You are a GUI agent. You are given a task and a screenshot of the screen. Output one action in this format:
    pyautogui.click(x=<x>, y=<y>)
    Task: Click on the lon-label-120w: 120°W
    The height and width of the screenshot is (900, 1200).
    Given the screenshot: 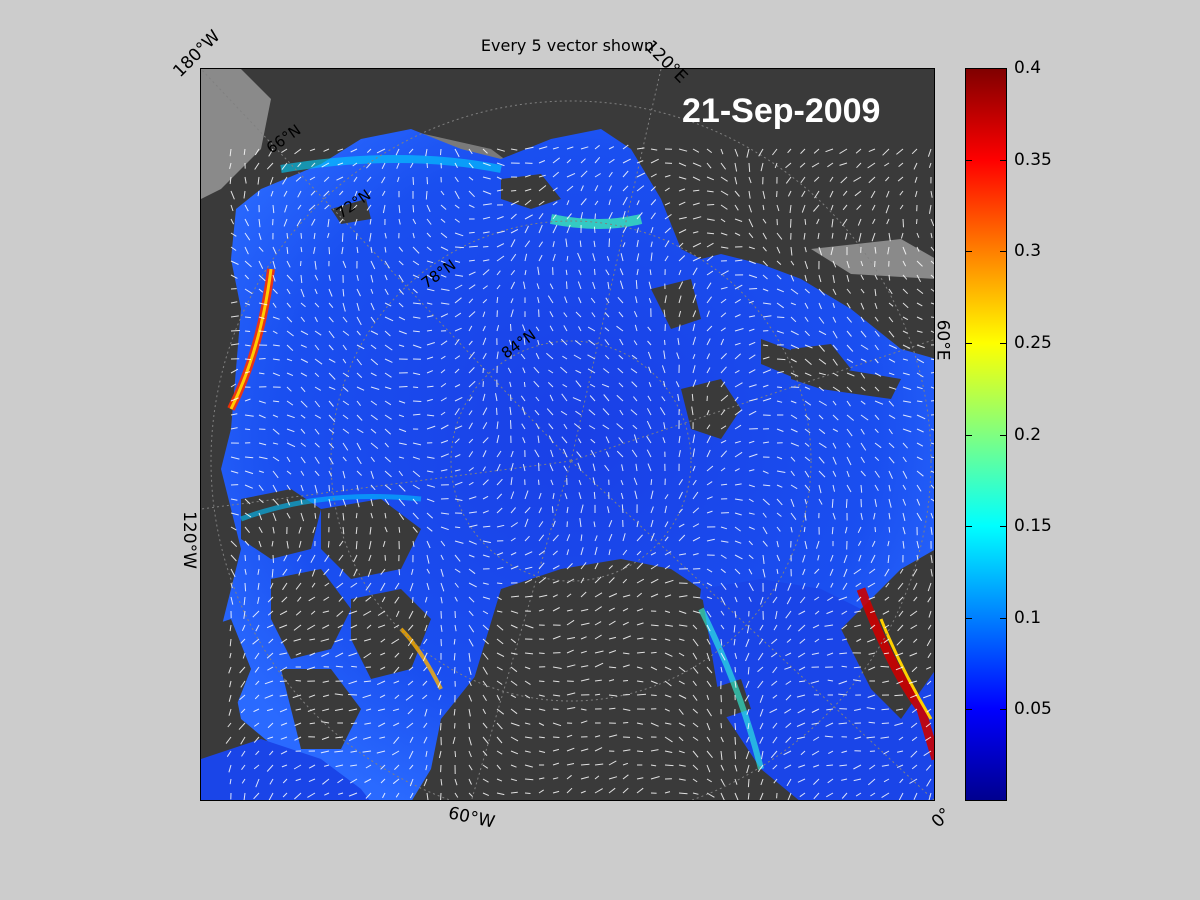 What is the action you would take?
    pyautogui.click(x=188, y=540)
    